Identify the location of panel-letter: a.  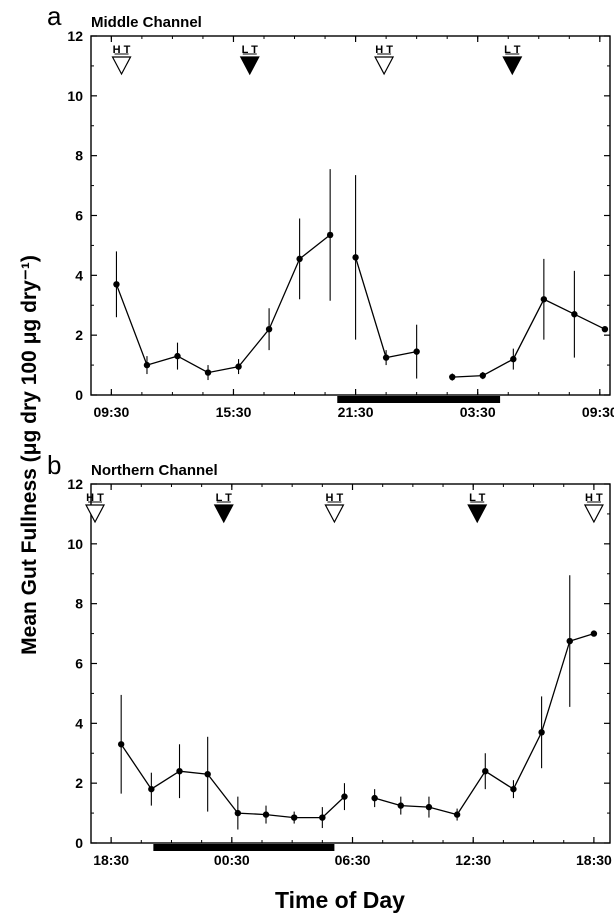
(54, 16).